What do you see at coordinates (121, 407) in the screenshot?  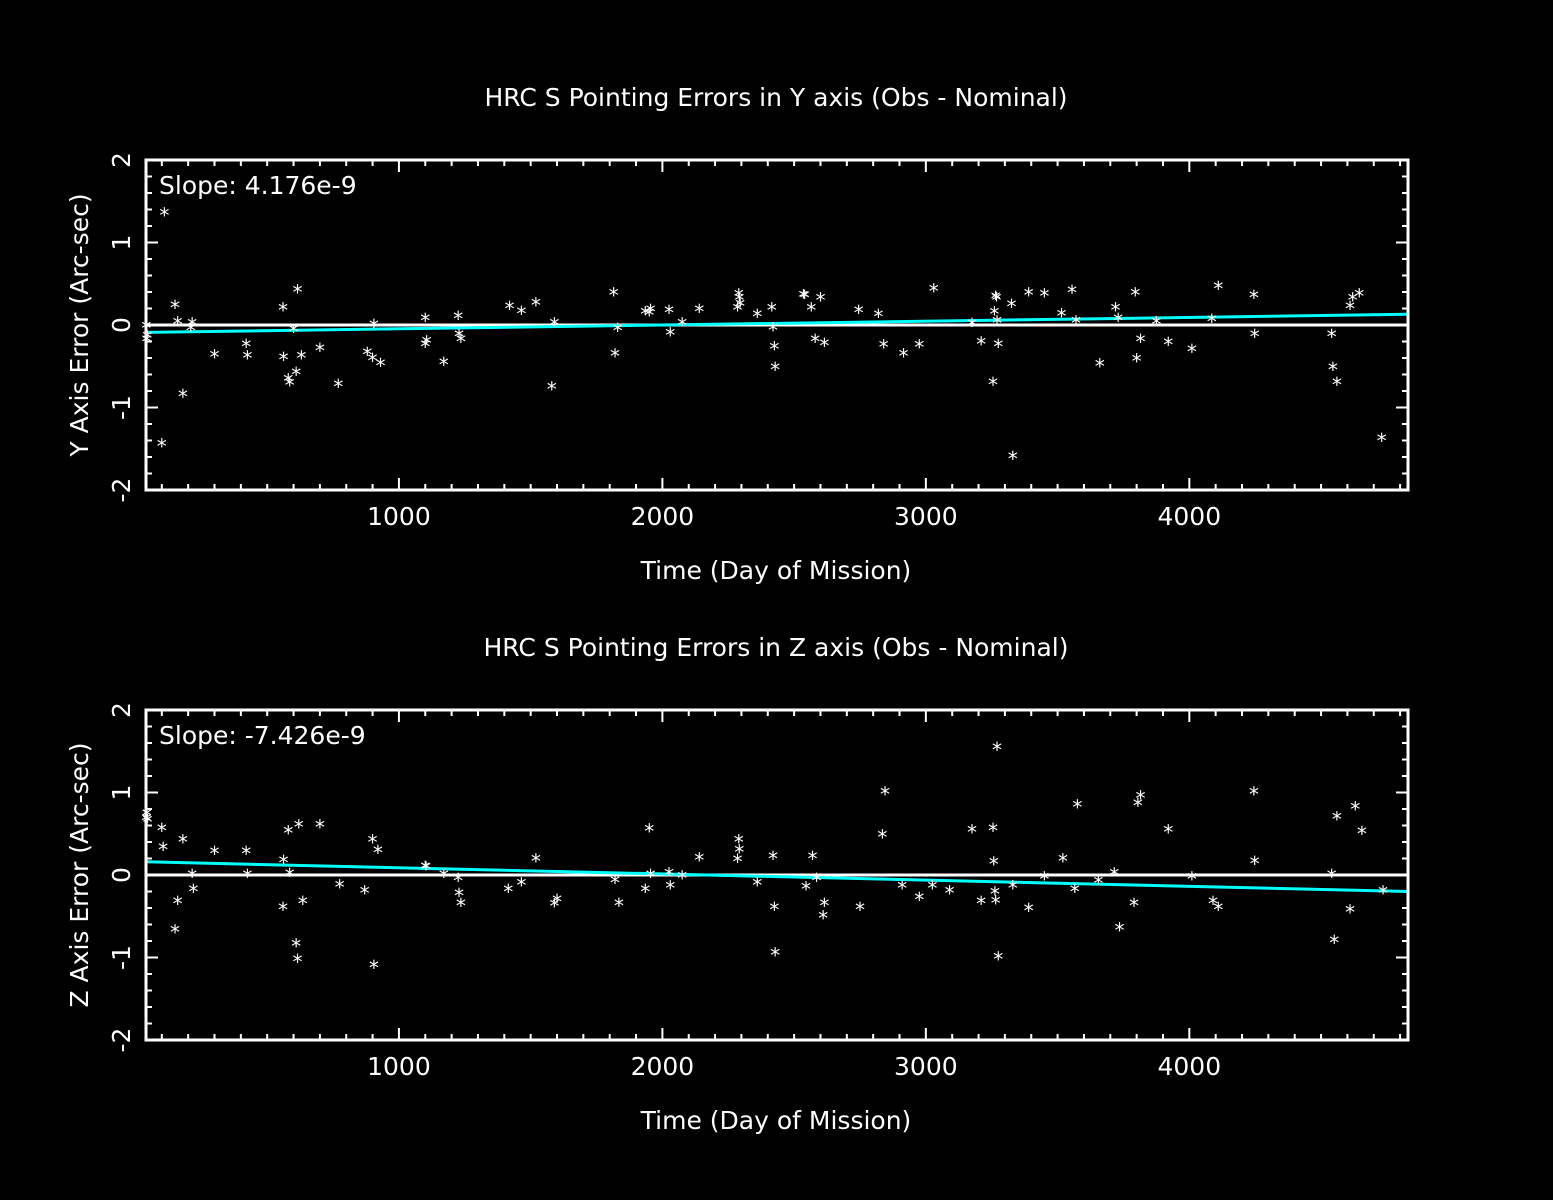 I see `y-tick-label: -1` at bounding box center [121, 407].